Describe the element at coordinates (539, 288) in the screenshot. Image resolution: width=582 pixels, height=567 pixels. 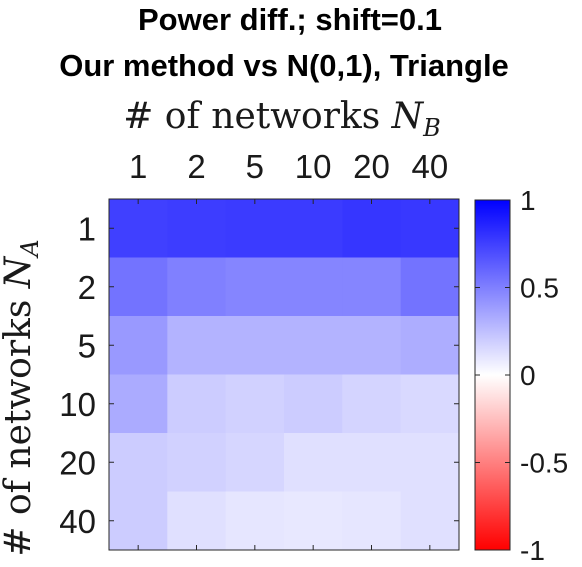
I see `colorbar-tick-label: 0.5` at that location.